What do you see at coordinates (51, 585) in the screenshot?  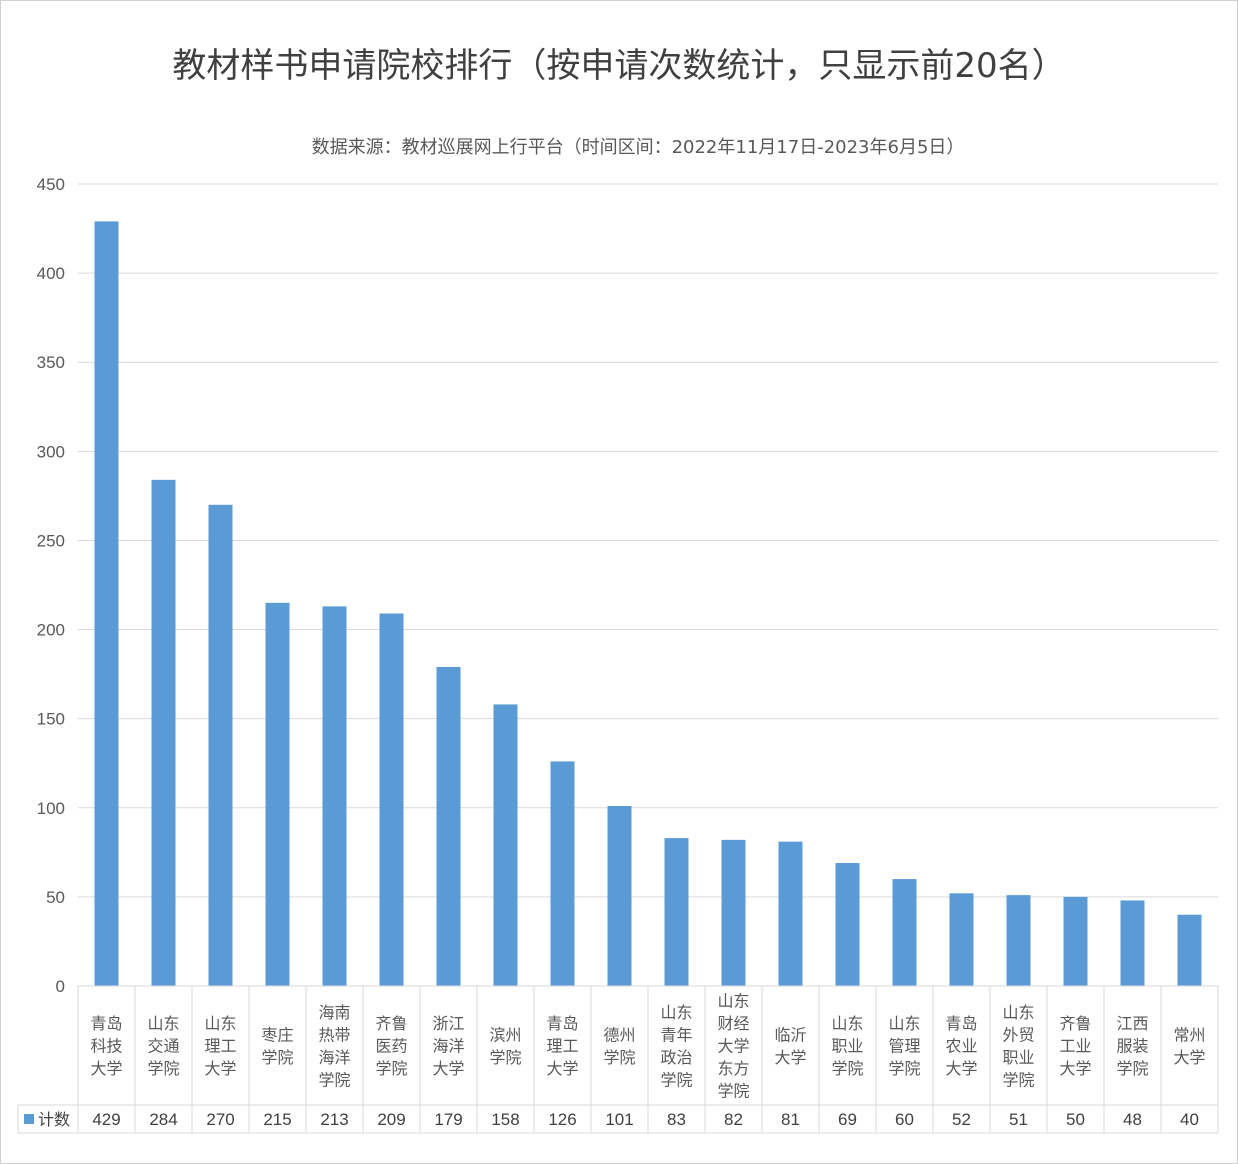 I see `y-axis: 0 50 100 150 200 250 300 350 400 450` at bounding box center [51, 585].